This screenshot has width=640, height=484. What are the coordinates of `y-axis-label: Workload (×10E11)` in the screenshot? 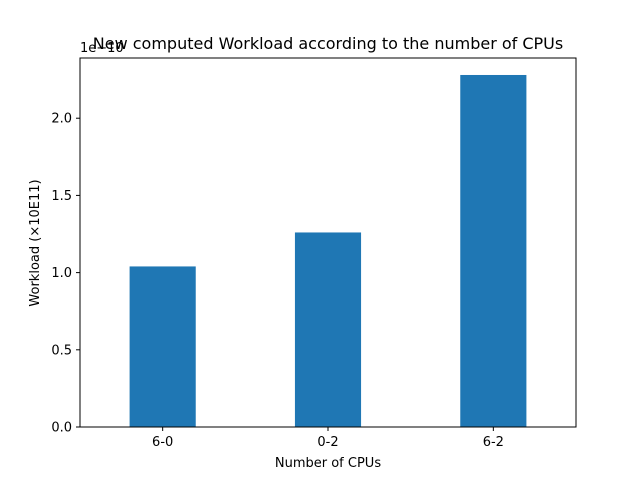 It's located at (35, 242).